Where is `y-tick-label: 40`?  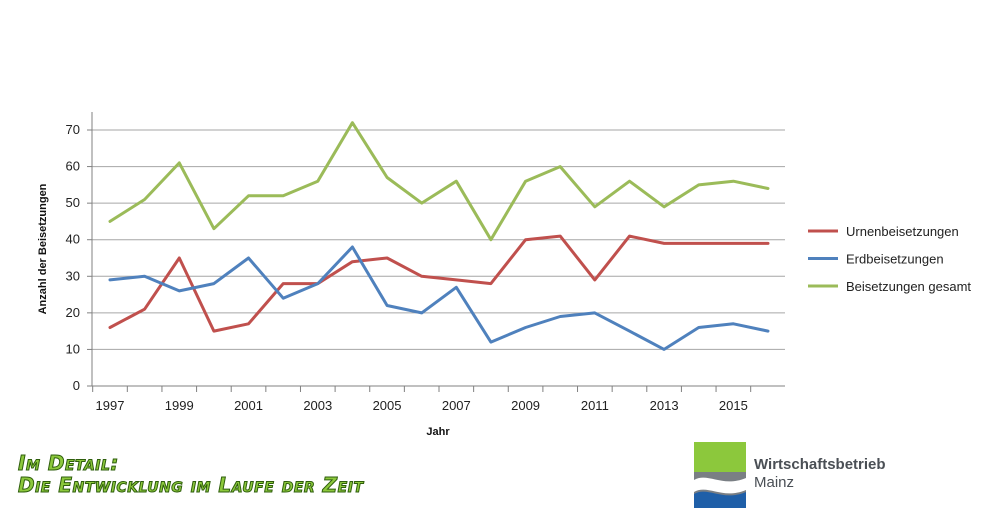 y-tick-label: 40 is located at coordinates (73, 239).